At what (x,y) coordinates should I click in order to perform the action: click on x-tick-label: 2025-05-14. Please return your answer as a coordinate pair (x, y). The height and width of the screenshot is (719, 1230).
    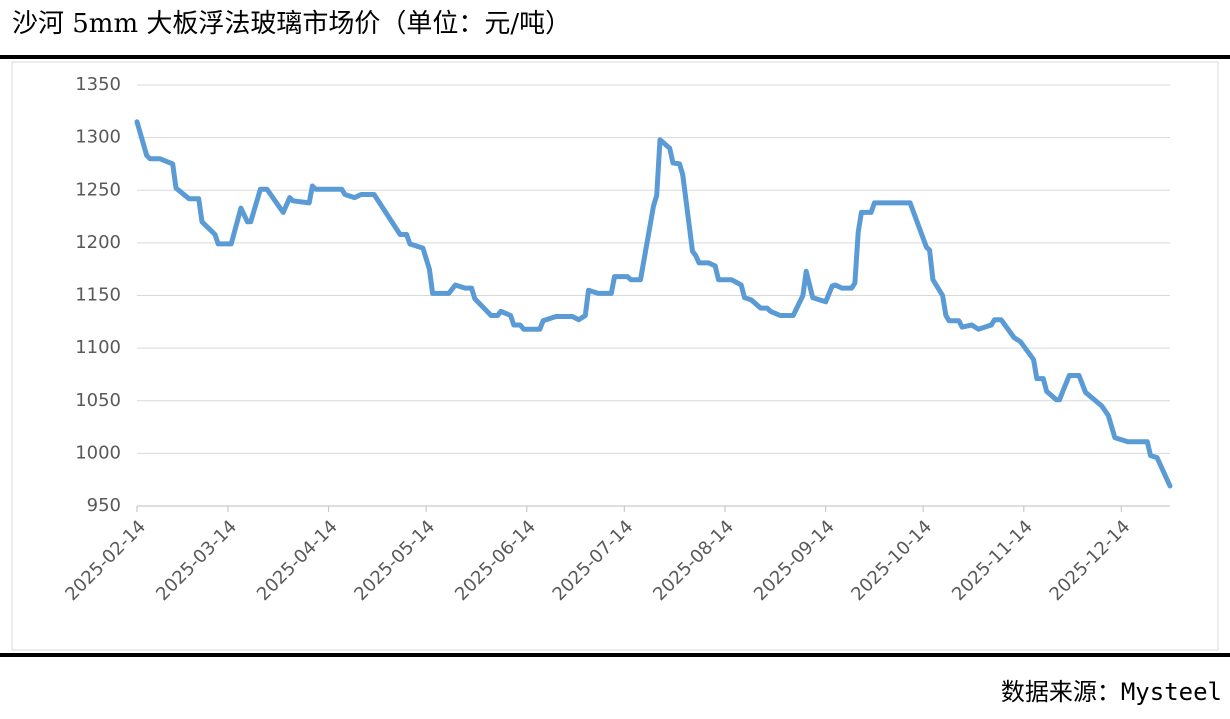
    Looking at the image, I should click on (394, 560).